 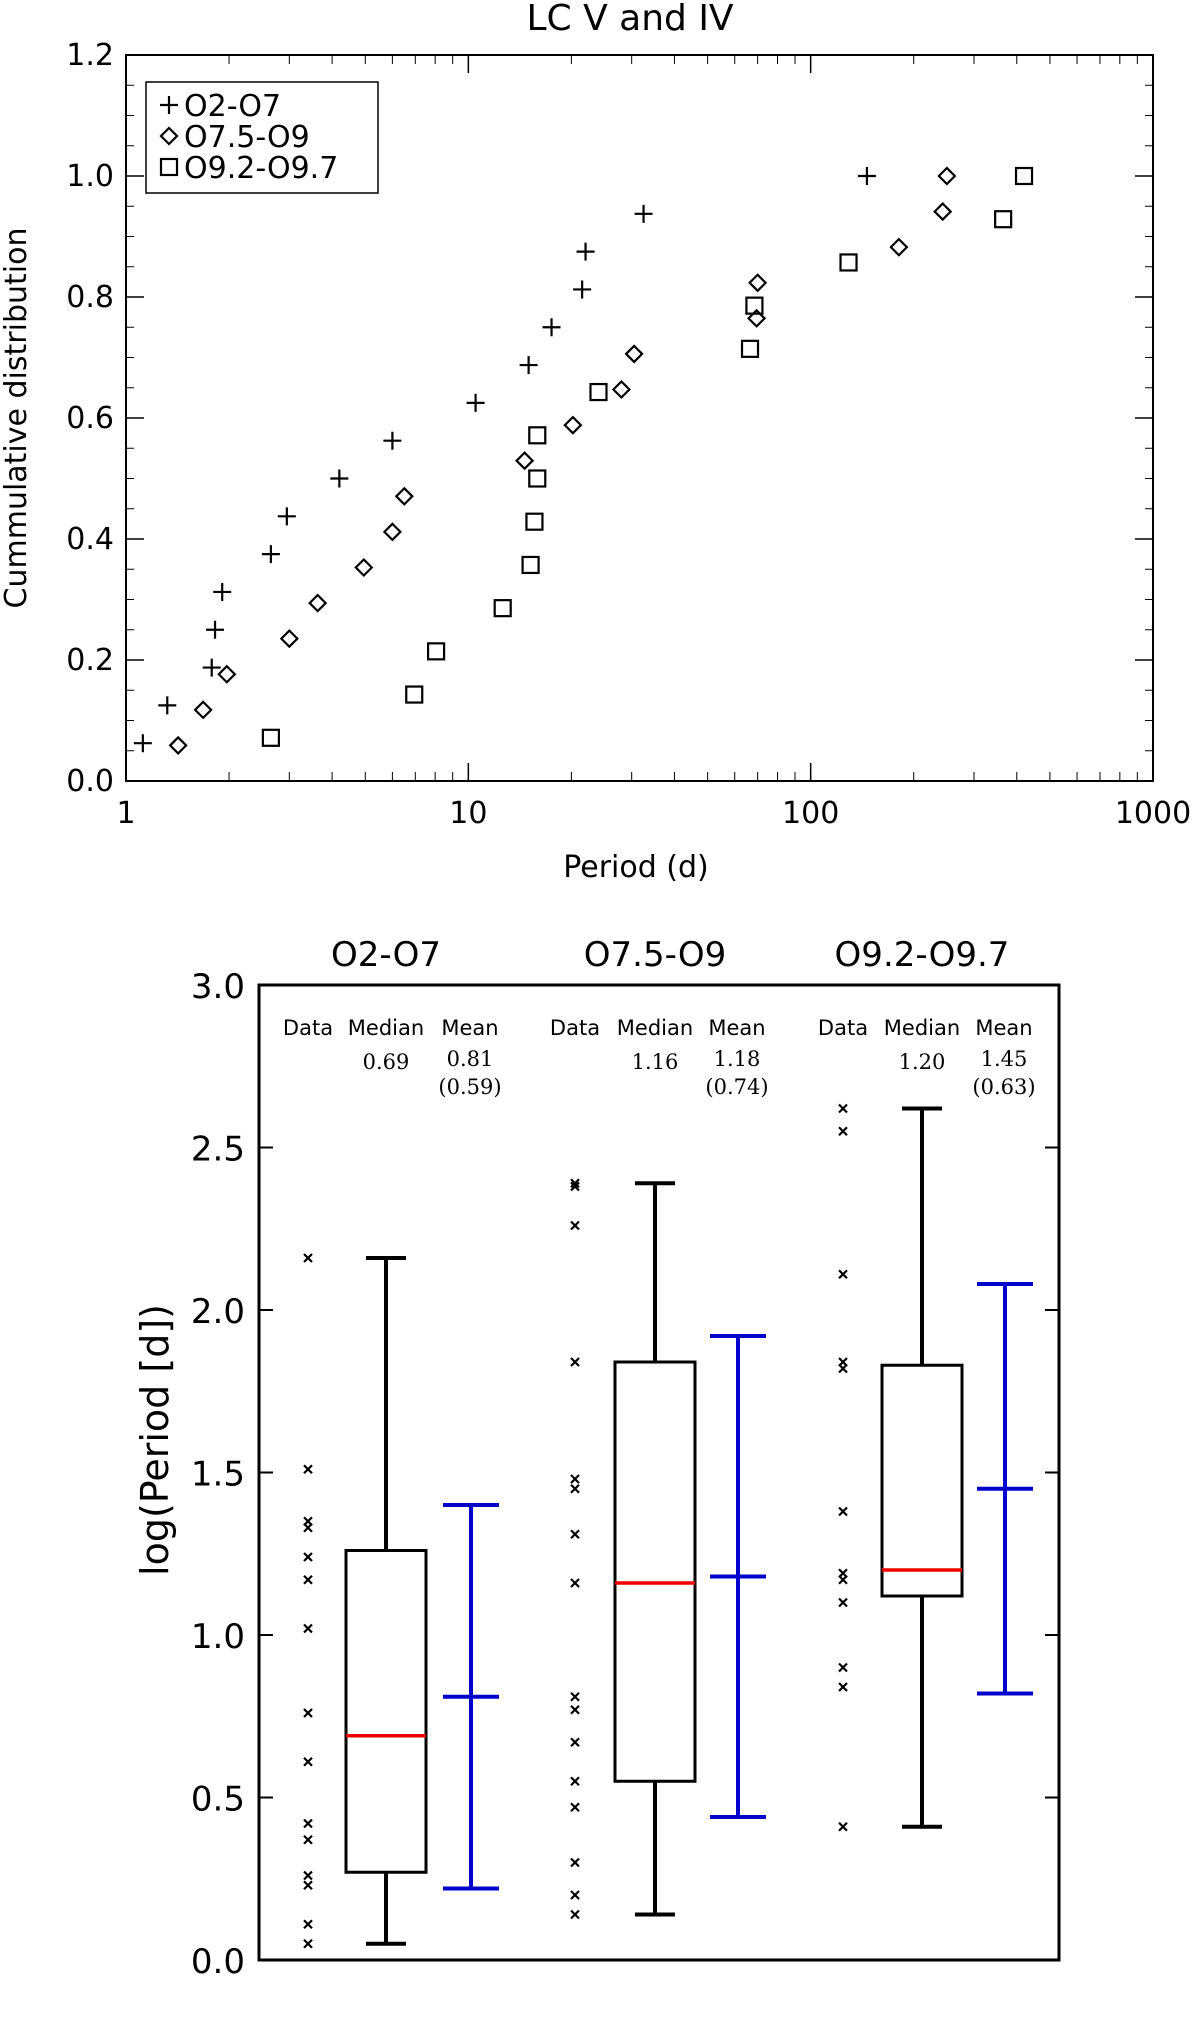 I want to click on chart2-group: O9.2-O9.7 Data Median Mean 1.20 1.45 (0.63), so click(x=927, y=1383).